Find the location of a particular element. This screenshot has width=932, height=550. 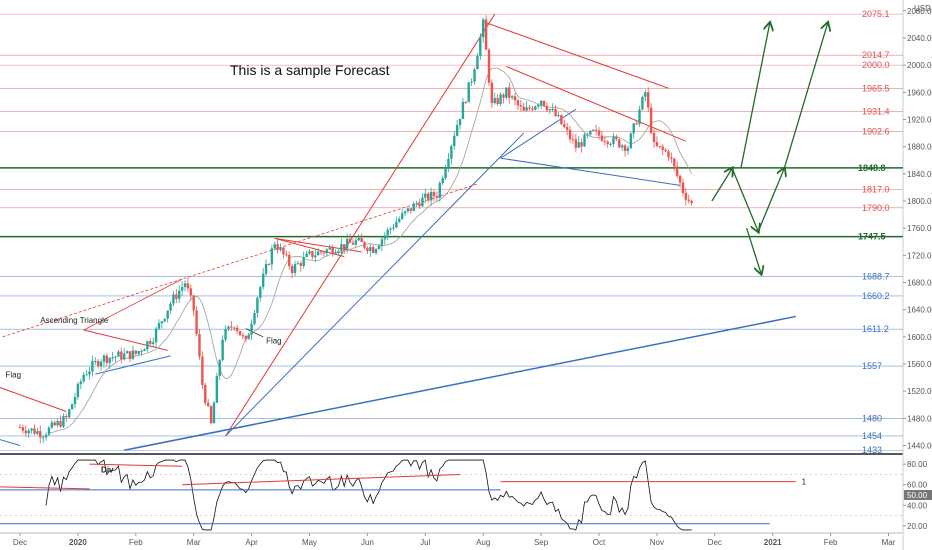

level-label: 1611.2 is located at coordinates (875, 329).